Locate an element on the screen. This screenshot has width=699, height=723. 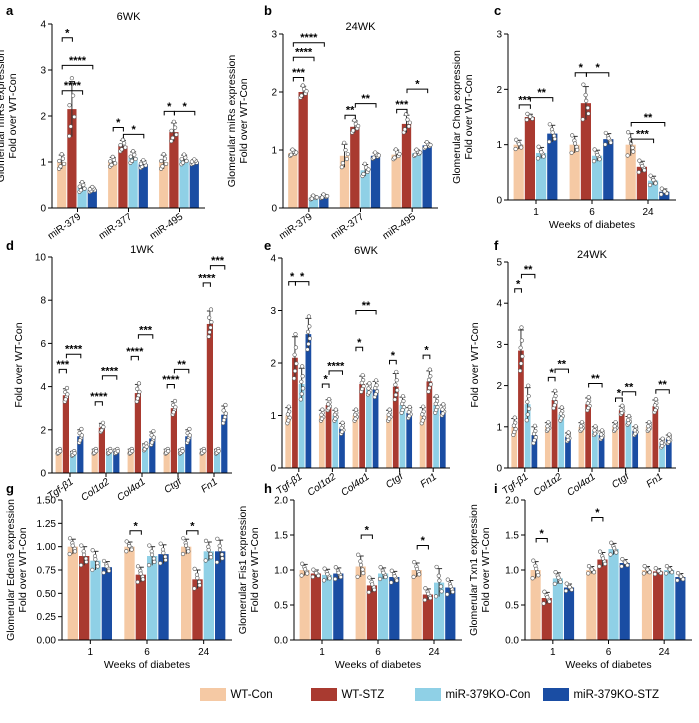
panel-label-b: b is located at coordinates (268, 10).